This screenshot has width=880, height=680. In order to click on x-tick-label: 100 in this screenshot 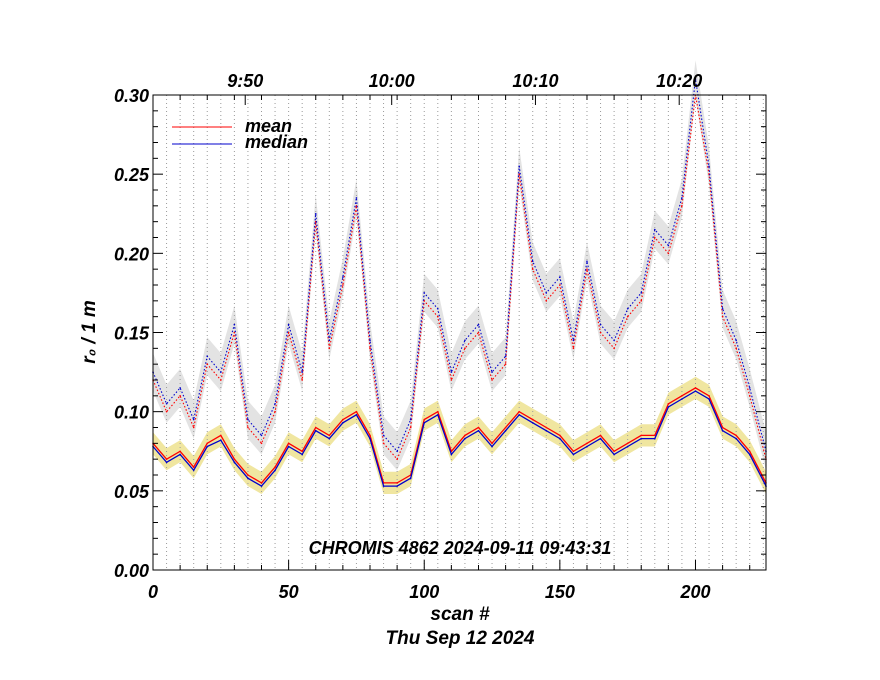, I will do `click(424, 592)`.